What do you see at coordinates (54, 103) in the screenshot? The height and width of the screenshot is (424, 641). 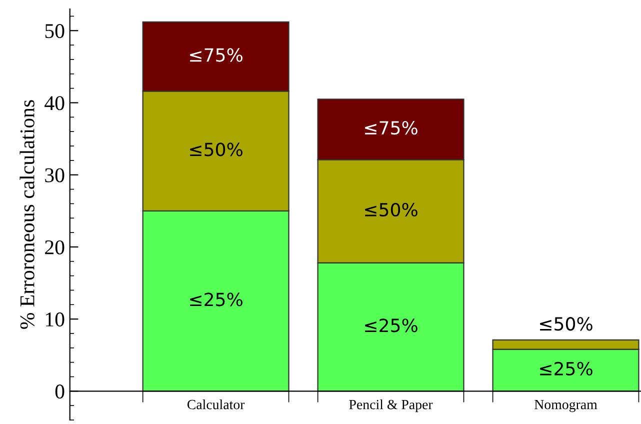 I see `y-tick-label: 40` at bounding box center [54, 103].